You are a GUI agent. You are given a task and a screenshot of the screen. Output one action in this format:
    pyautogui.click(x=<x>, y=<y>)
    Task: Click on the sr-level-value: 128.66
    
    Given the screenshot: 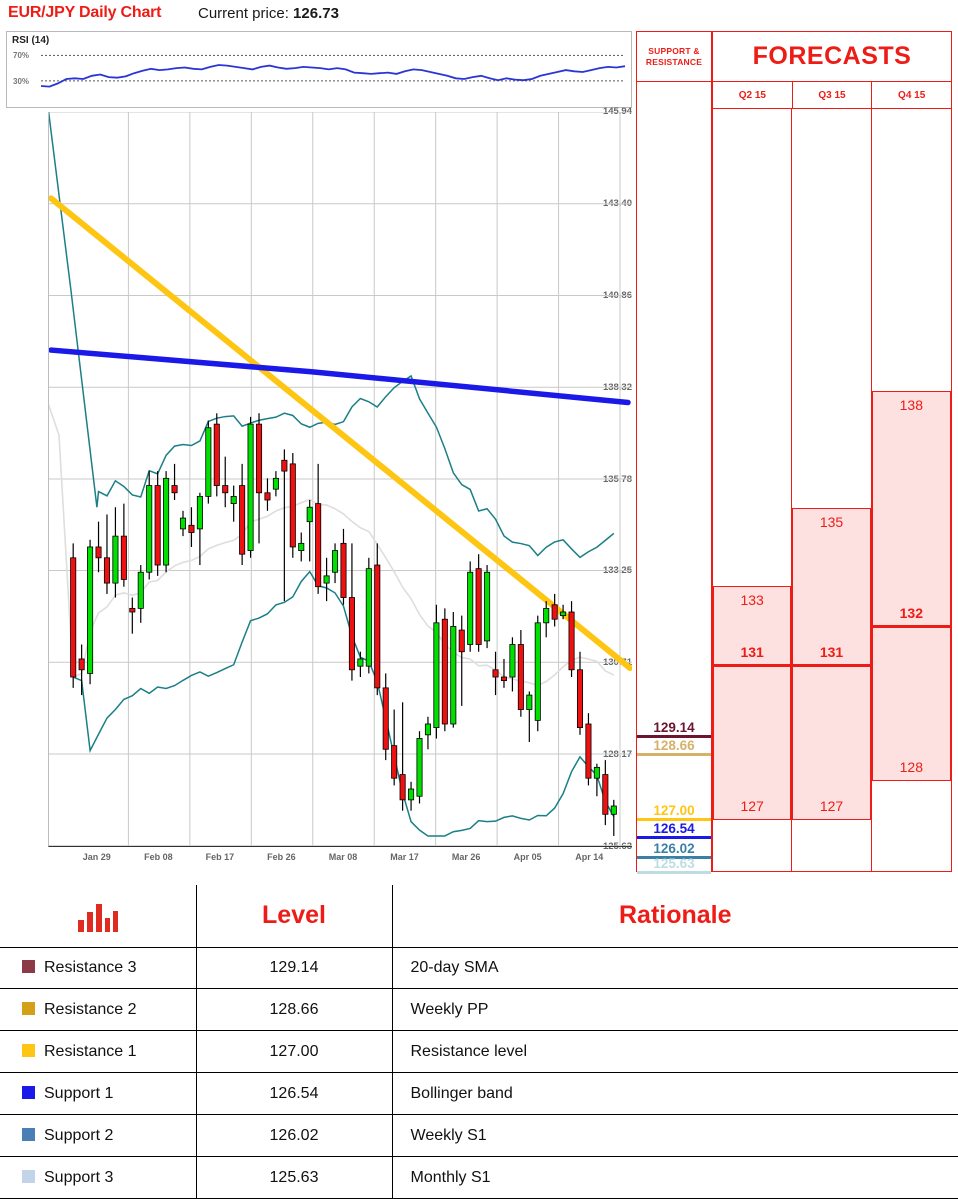 What is the action you would take?
    pyautogui.click(x=674, y=746)
    